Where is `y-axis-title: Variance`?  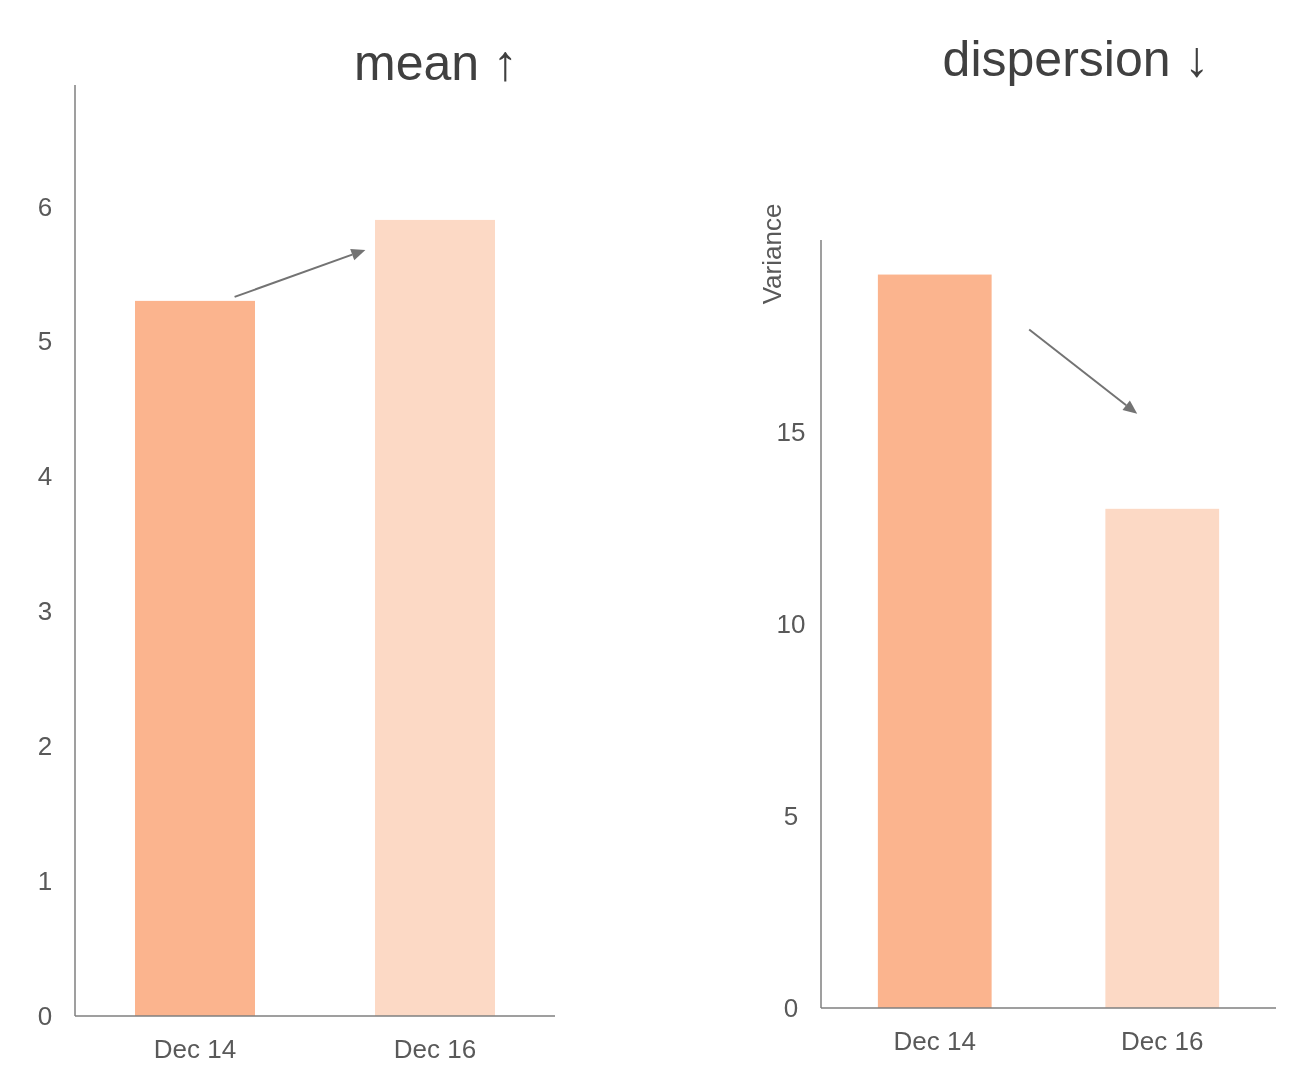 y-axis-title: Variance is located at coordinates (772, 254).